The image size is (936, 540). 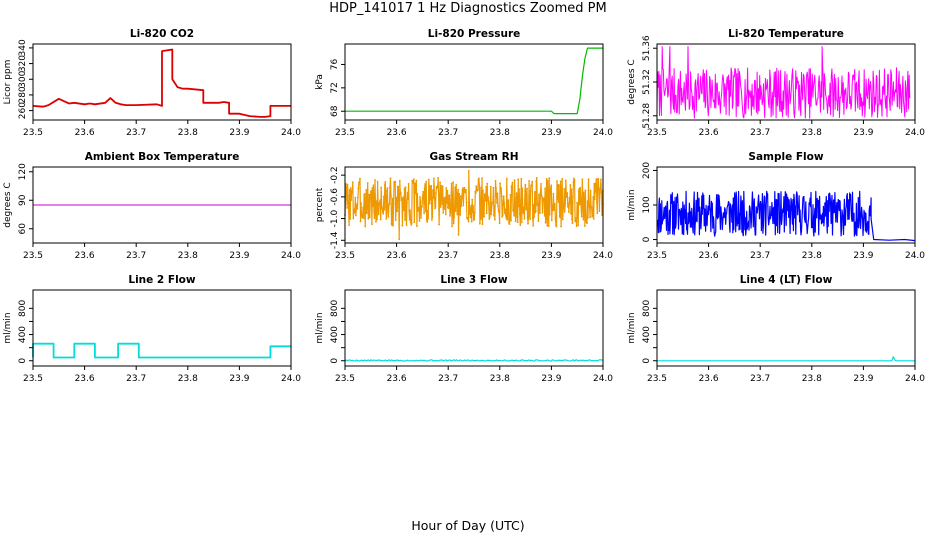 I want to click on y-tick-label: 68, so click(x=335, y=111).